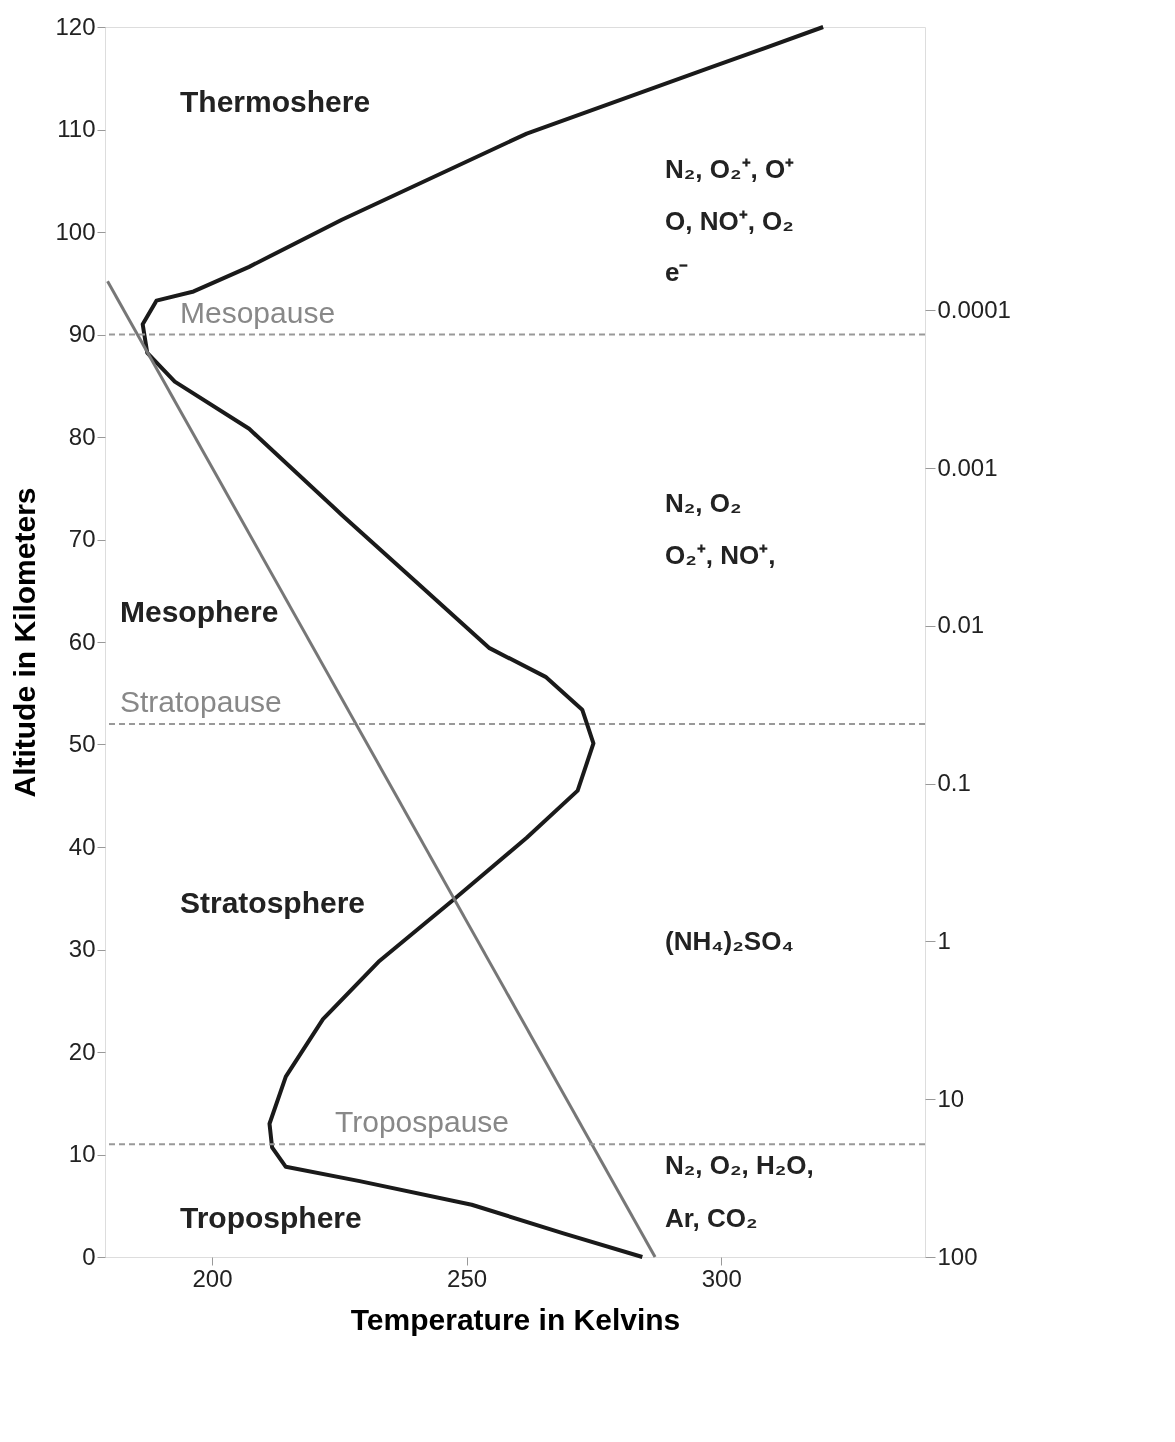 The width and height of the screenshot is (1175, 1442). I want to click on annotation: N₂, O₂, H₂O,, so click(739, 1165).